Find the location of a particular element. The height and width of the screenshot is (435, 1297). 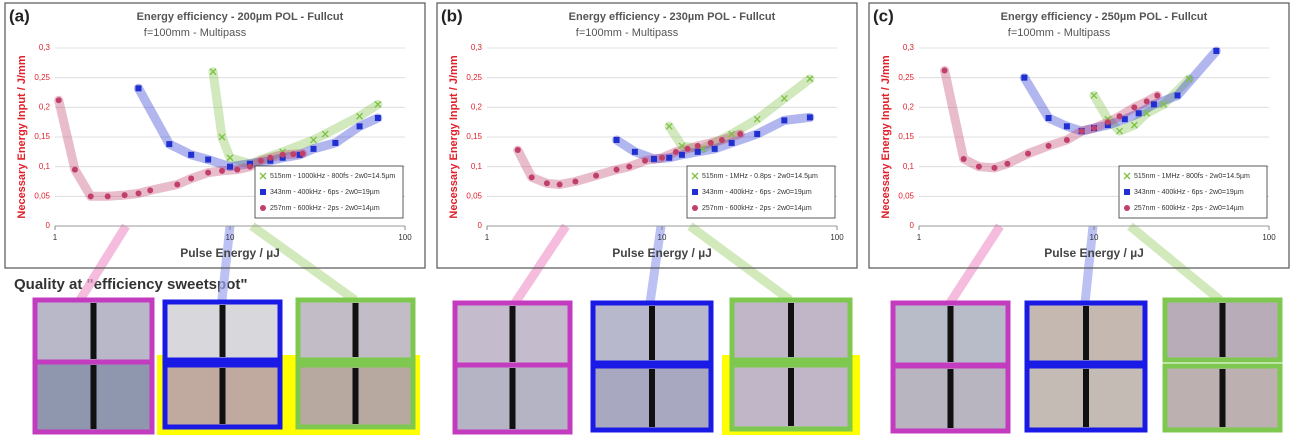

x-tick-label: 10 is located at coordinates (1094, 237).